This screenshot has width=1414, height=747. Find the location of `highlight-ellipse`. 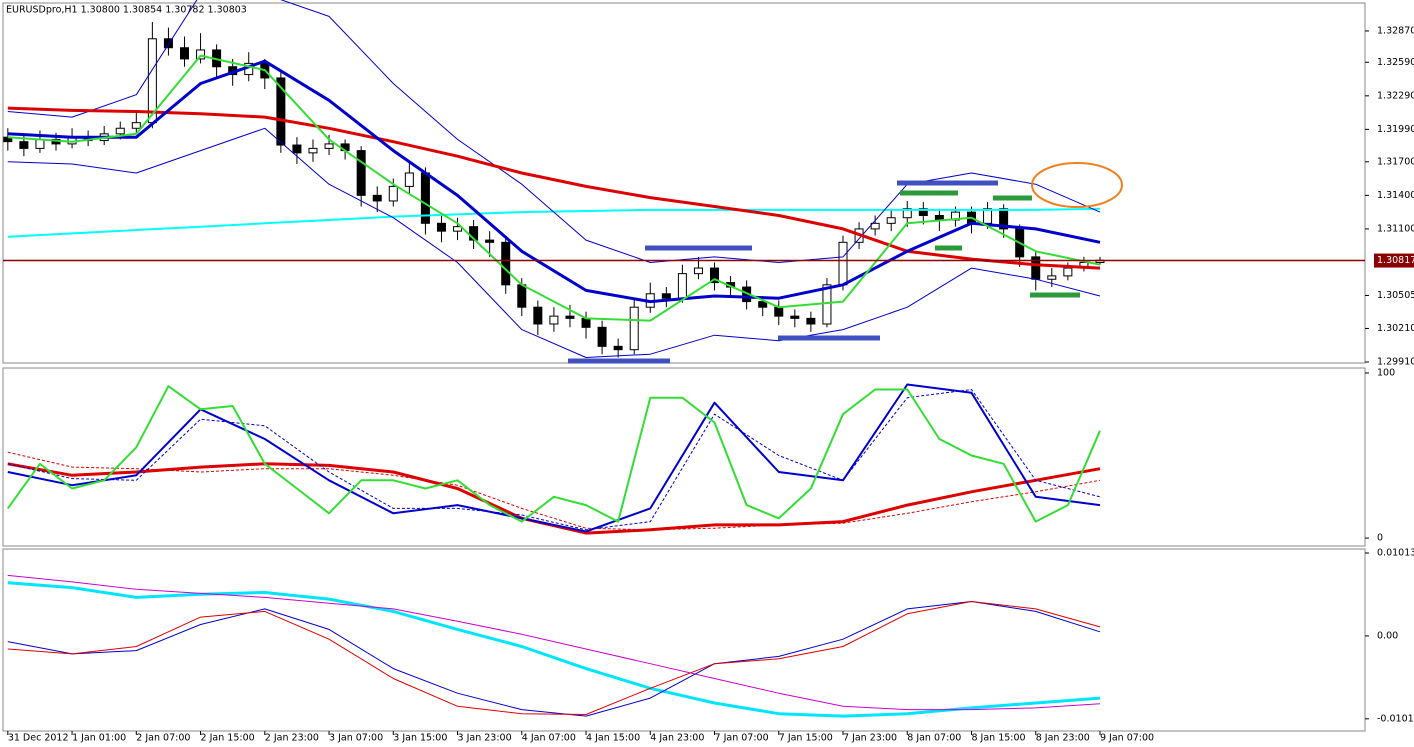

highlight-ellipse is located at coordinates (1077, 185).